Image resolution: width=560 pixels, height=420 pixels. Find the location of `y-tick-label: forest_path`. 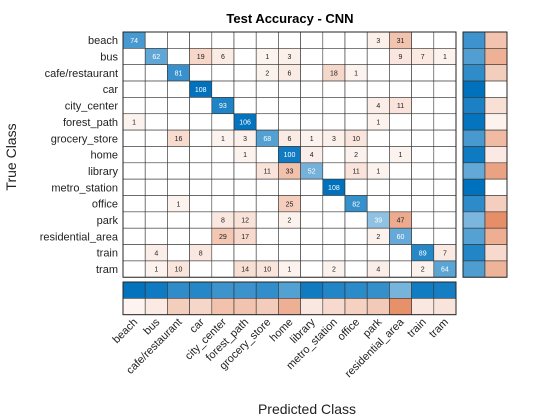

y-tick-label: forest_path is located at coordinates (90, 123).